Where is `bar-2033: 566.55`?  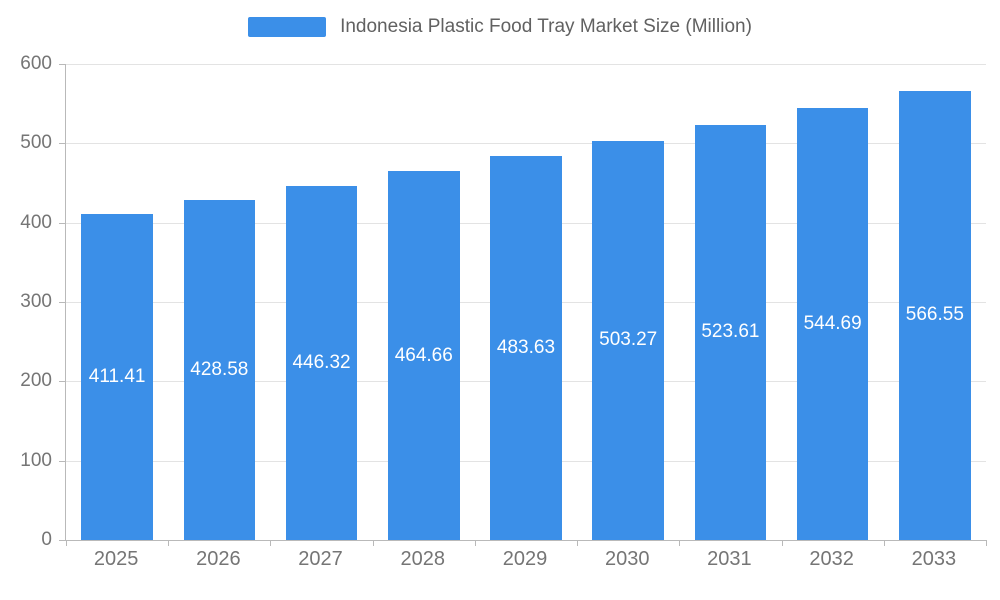 bar-2033: 566.55 is located at coordinates (935, 315).